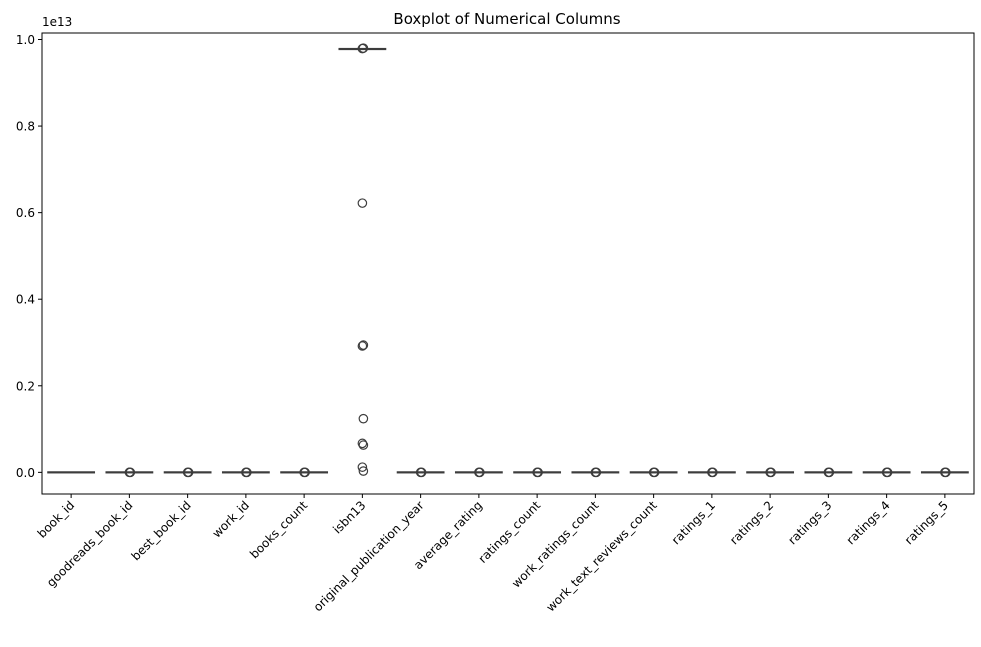 The width and height of the screenshot is (981, 647). Describe the element at coordinates (56, 519) in the screenshot. I see `x-tick-label: book_id` at that location.